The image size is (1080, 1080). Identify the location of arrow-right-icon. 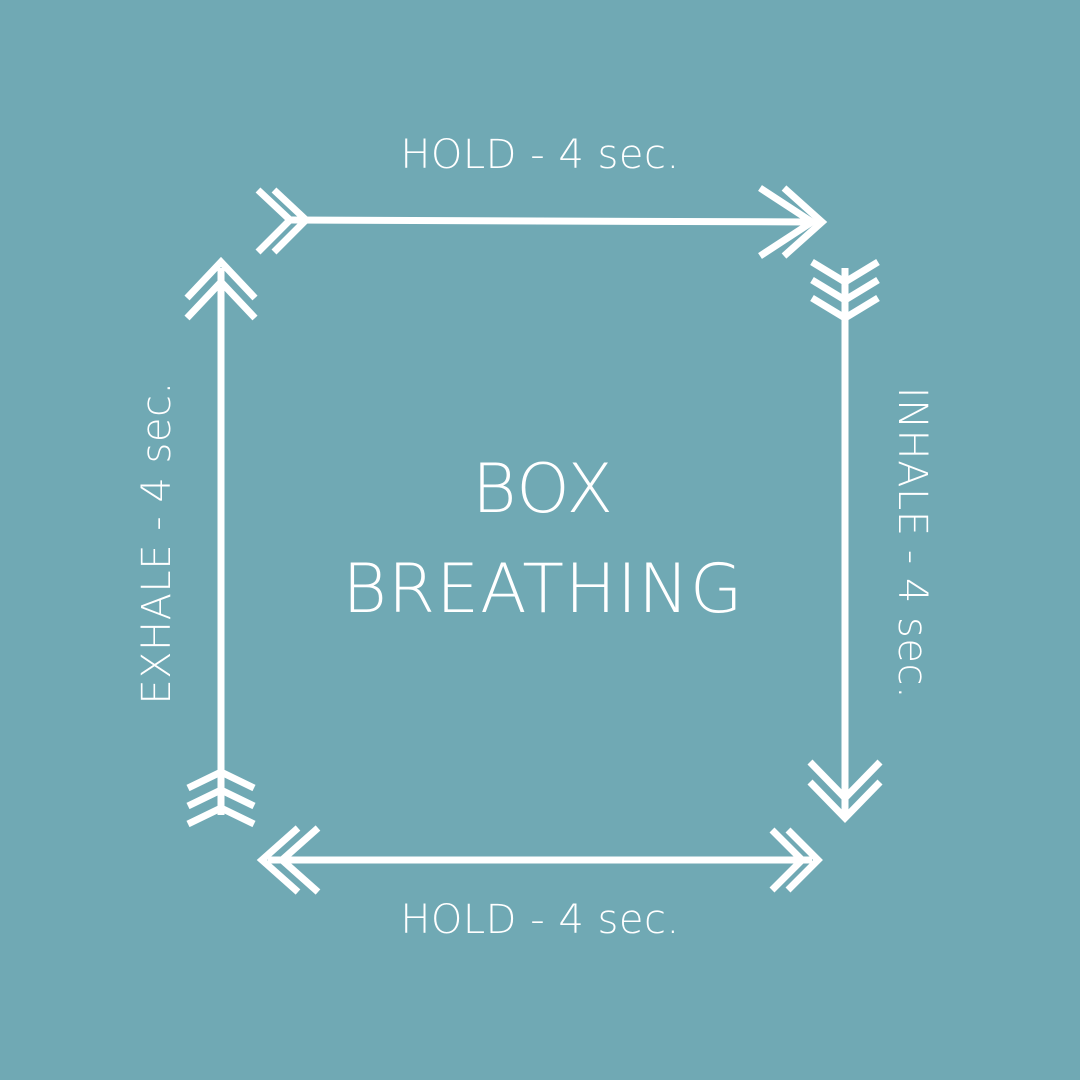
(541, 222).